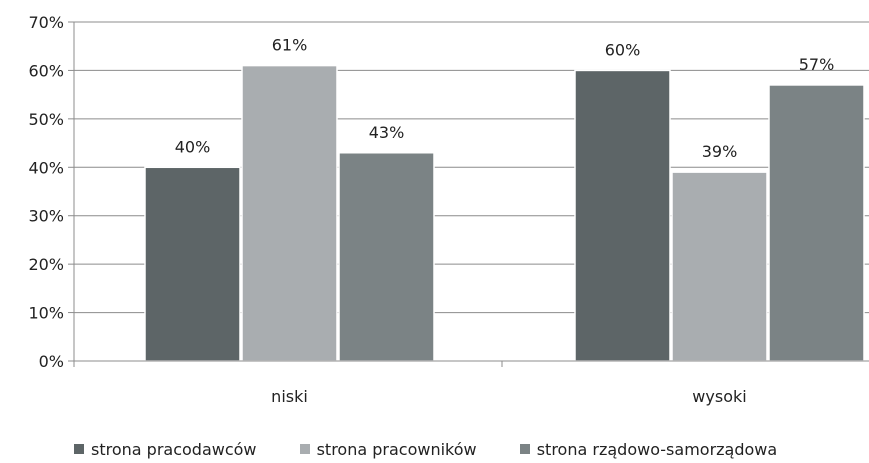  What do you see at coordinates (396, 449) in the screenshot?
I see `legend-label-employees: strona pracowników` at bounding box center [396, 449].